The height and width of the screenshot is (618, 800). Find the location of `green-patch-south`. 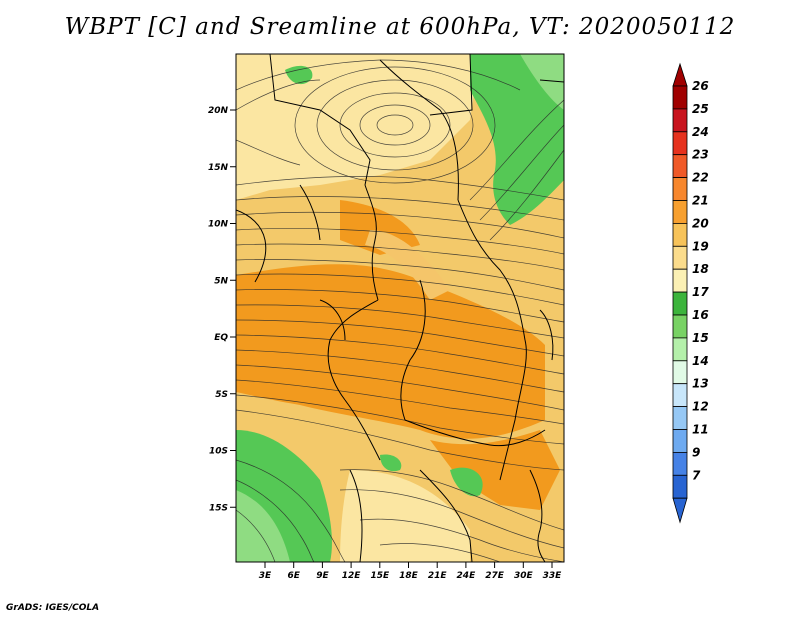

green-patch-south is located at coordinates (391, 463).